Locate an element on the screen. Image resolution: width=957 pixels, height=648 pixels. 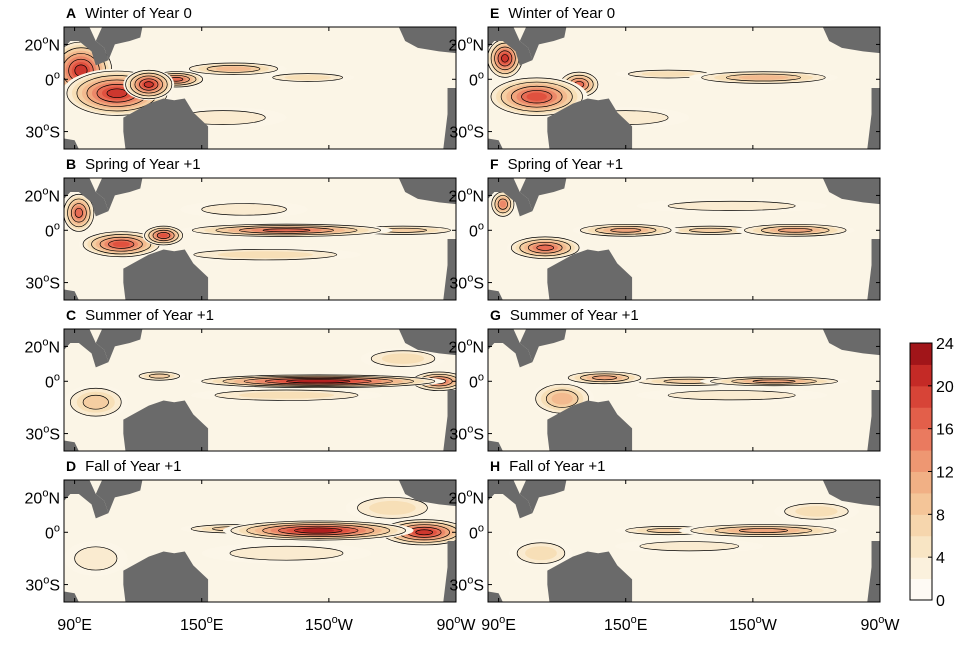
panel-letter: H is located at coordinates (495, 466).